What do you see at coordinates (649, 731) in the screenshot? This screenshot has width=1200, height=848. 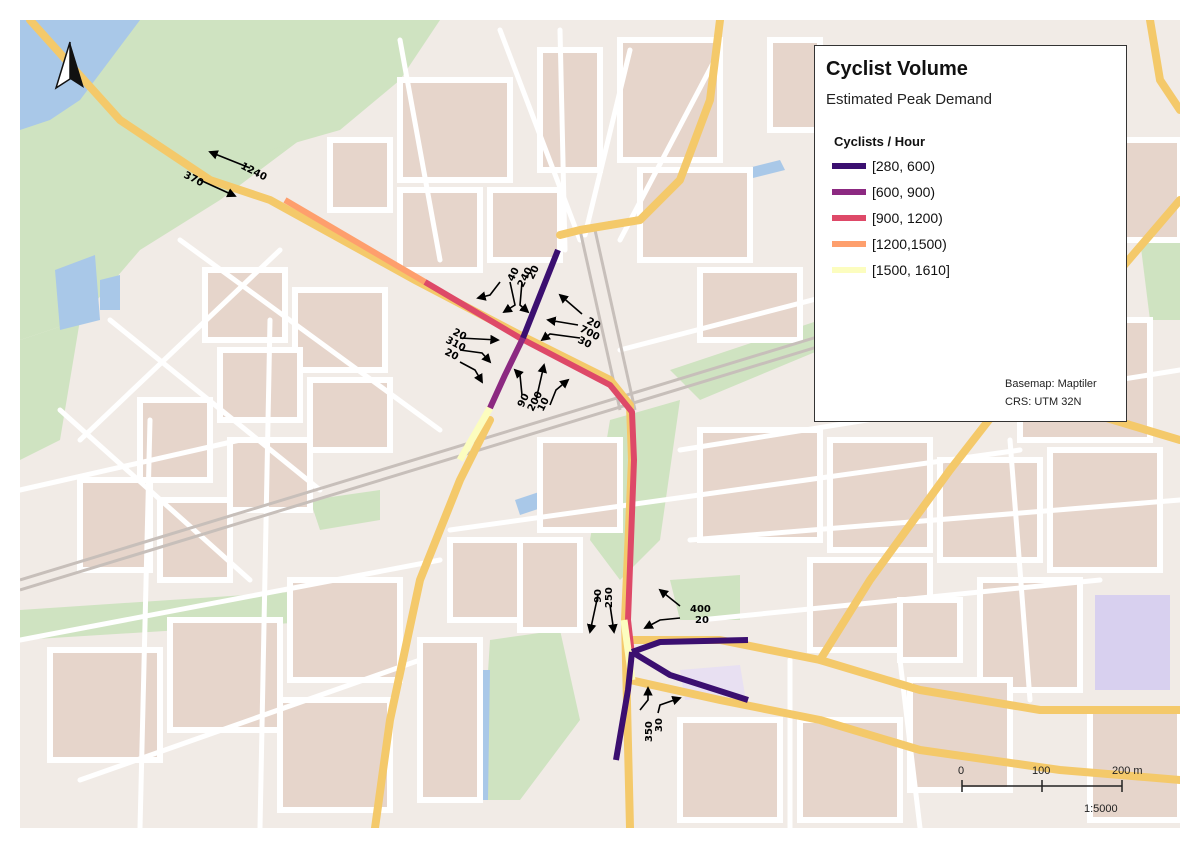 I see `flow-label: 350` at bounding box center [649, 731].